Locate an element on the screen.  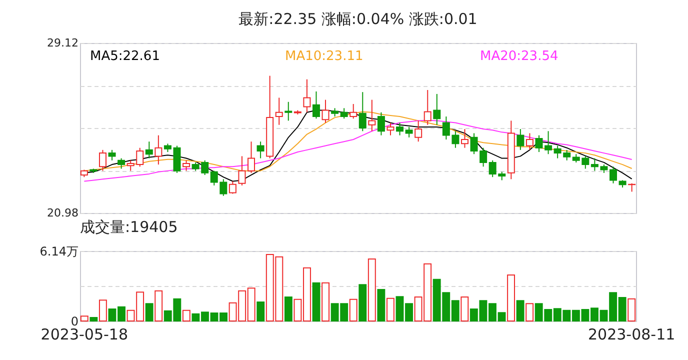
chart-title: 最新:22.35 涨幅:0.04% 涨跌:0.01 is located at coordinates (358, 19).